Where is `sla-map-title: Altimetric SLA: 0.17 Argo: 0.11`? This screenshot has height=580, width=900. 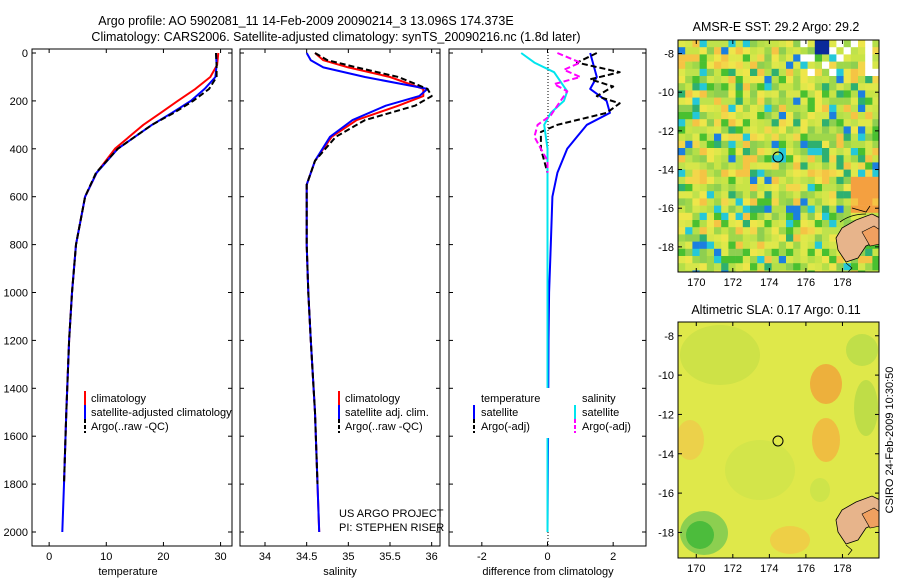 sla-map-title: Altimetric SLA: 0.17 Argo: 0.11 is located at coordinates (775, 310).